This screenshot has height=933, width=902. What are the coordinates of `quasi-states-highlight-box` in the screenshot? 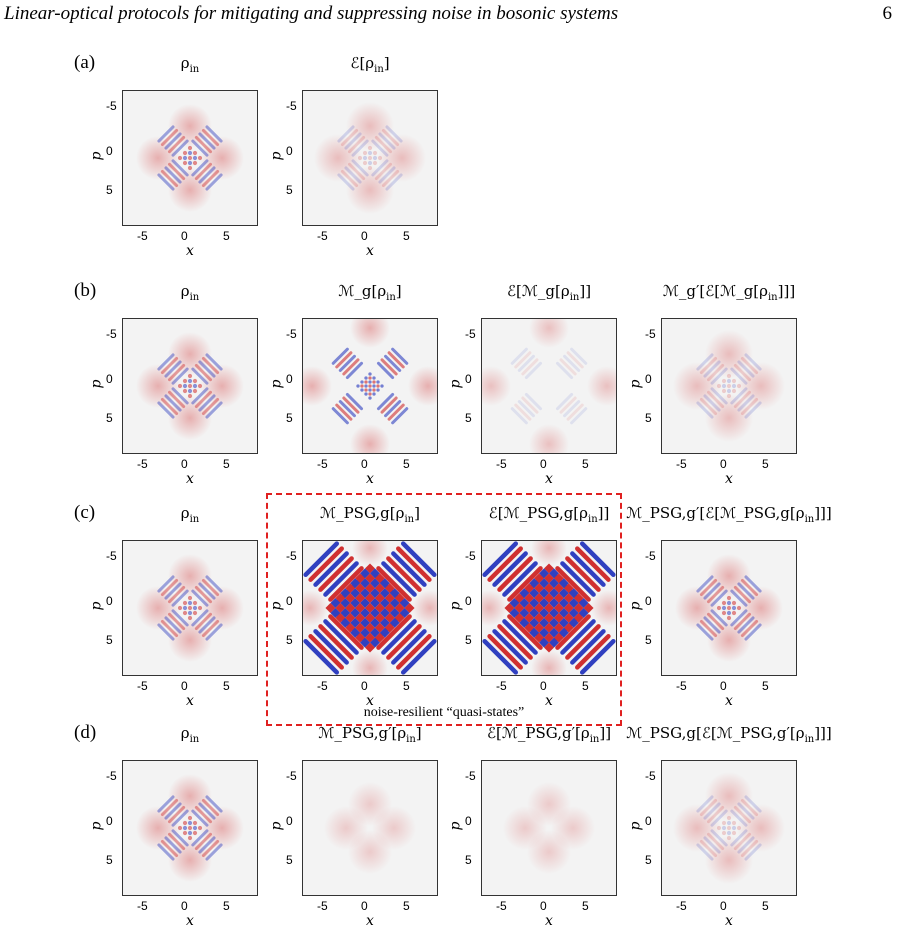 It's located at (444, 609).